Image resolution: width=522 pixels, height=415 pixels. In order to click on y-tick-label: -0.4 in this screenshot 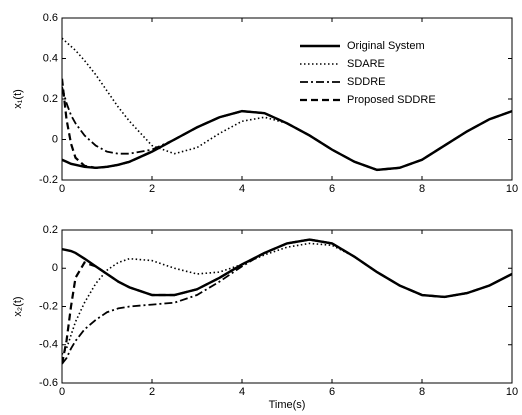, I will do `click(48, 345)`.